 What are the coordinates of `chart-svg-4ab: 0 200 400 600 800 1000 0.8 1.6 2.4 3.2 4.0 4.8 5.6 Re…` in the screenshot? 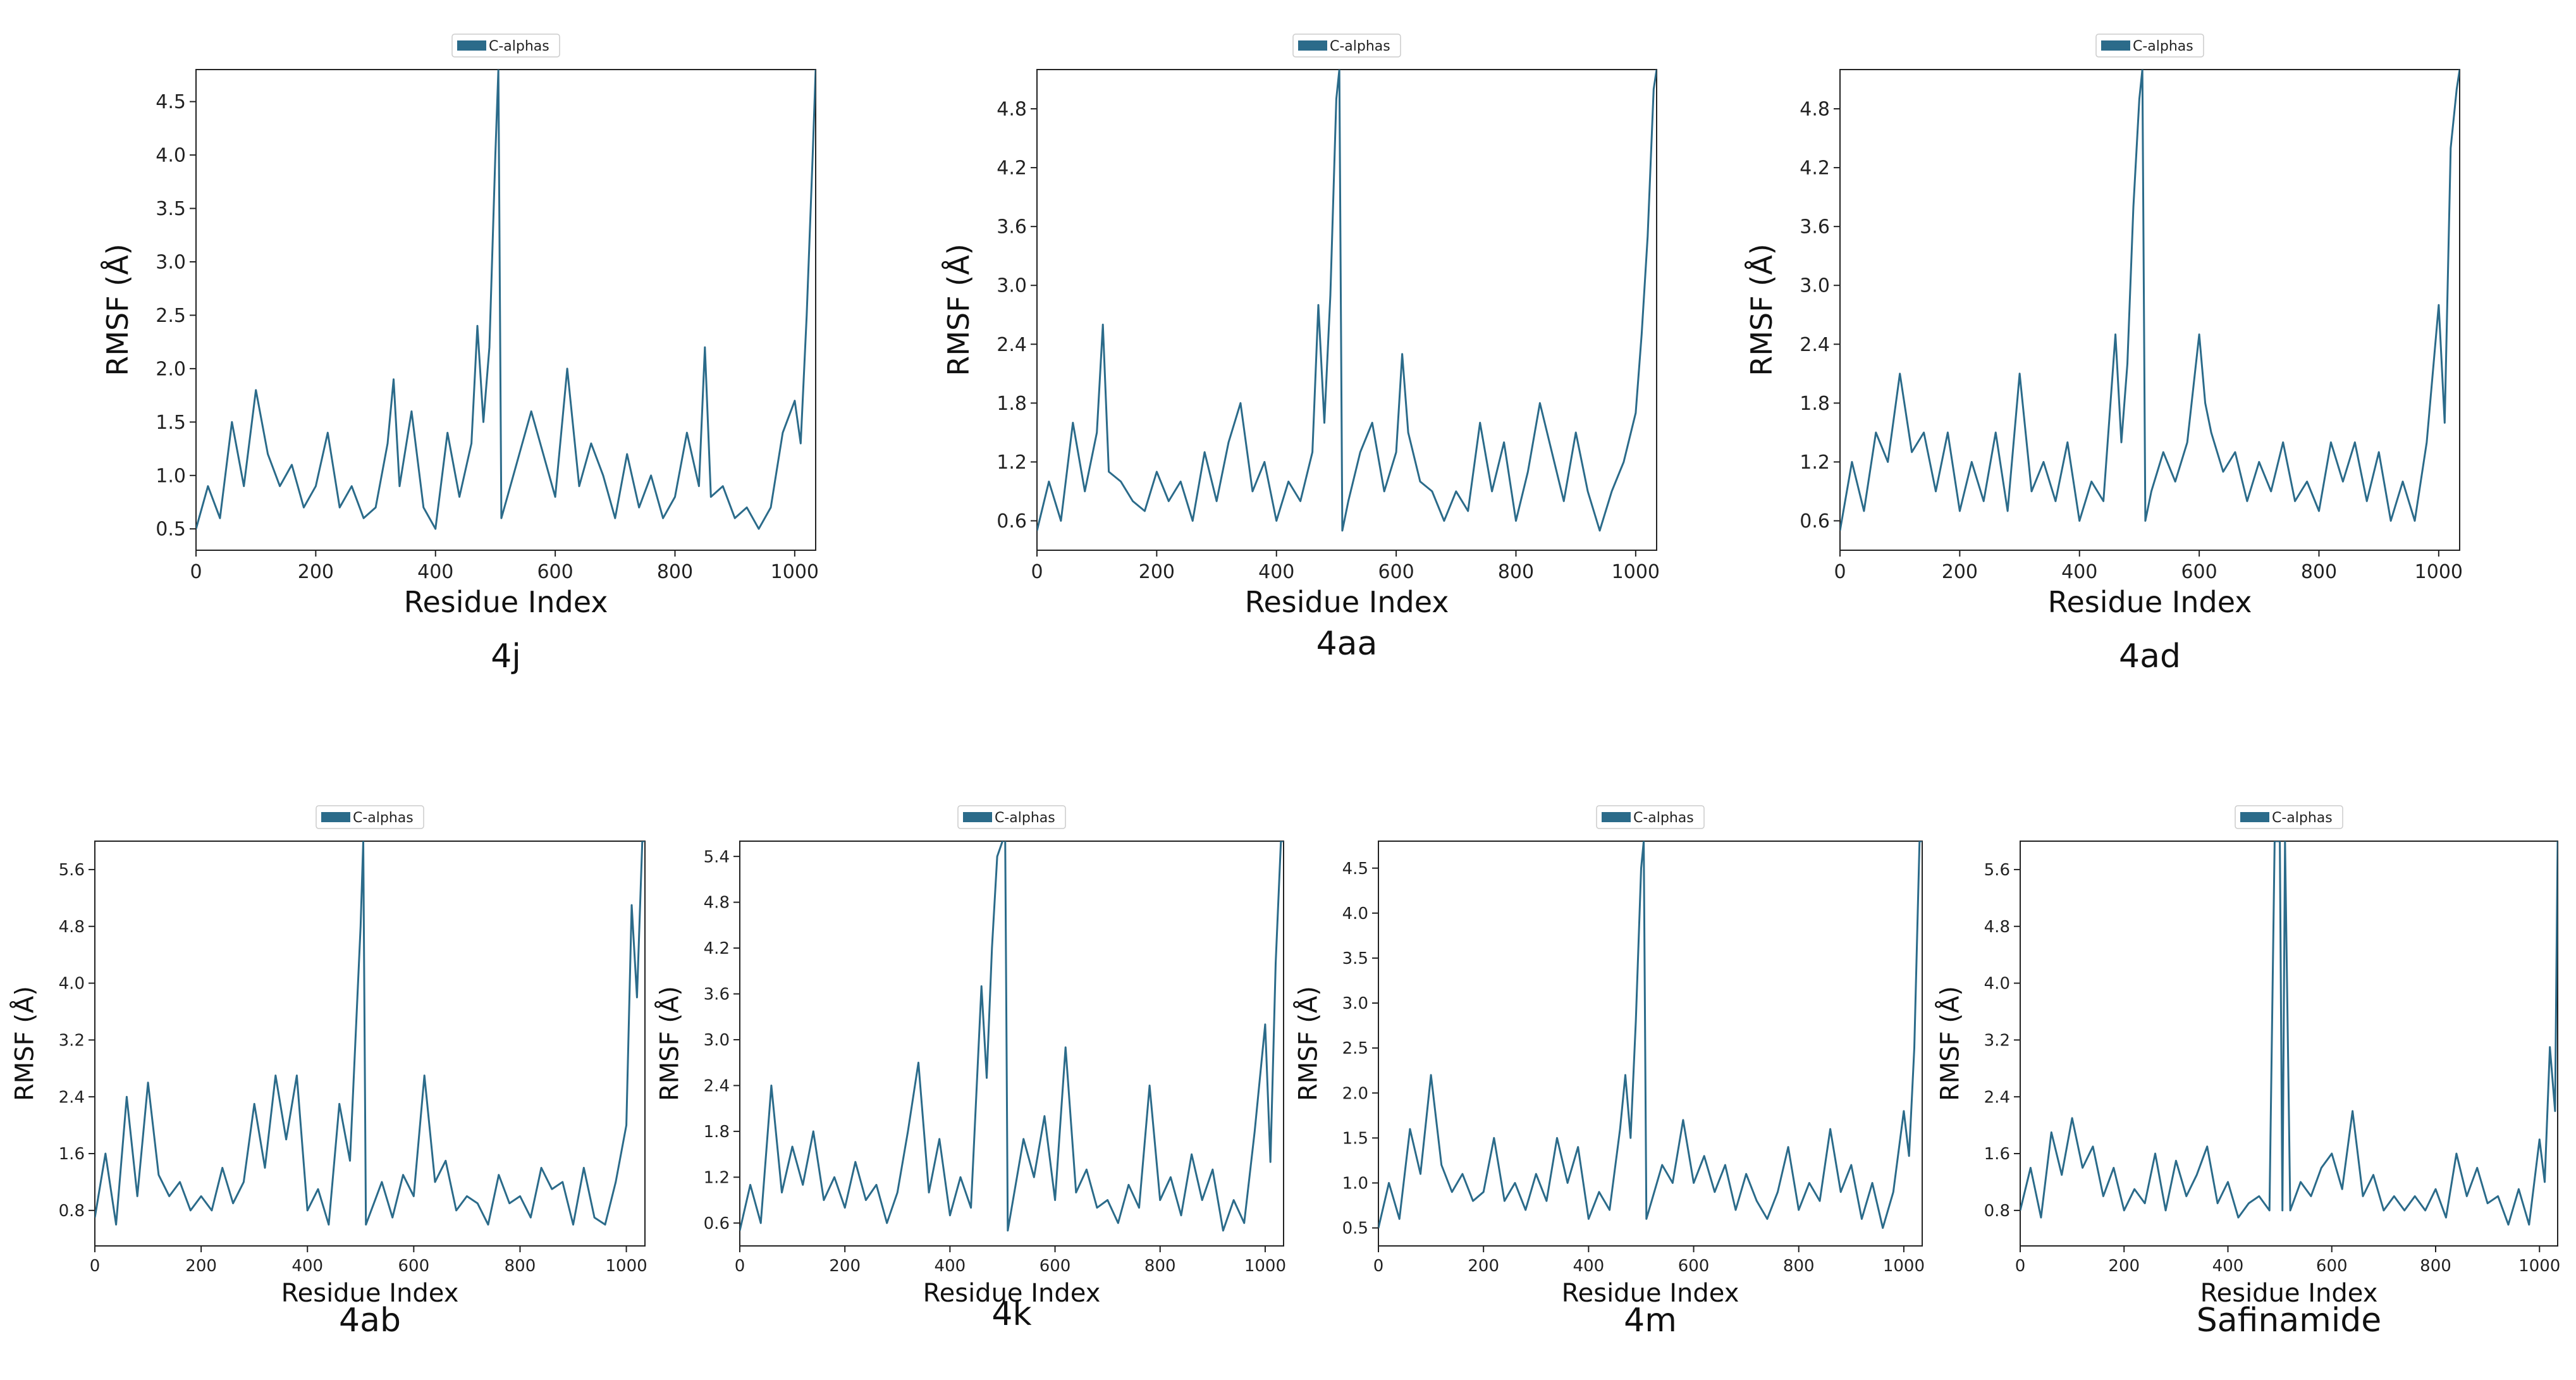 It's located at (328, 1056).